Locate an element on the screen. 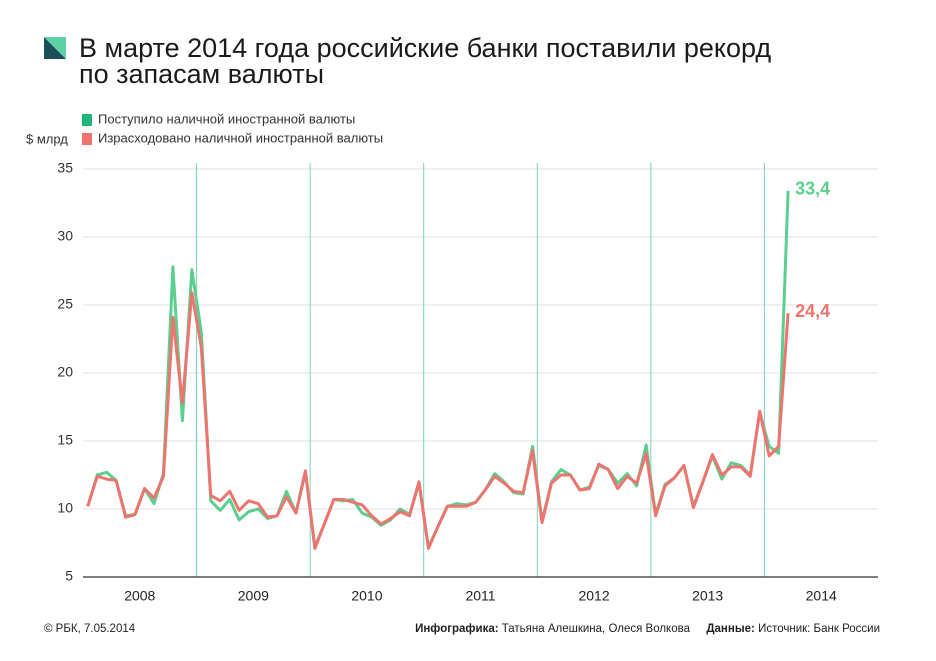  source: Данные: Источник: Банк России is located at coordinates (793, 629).